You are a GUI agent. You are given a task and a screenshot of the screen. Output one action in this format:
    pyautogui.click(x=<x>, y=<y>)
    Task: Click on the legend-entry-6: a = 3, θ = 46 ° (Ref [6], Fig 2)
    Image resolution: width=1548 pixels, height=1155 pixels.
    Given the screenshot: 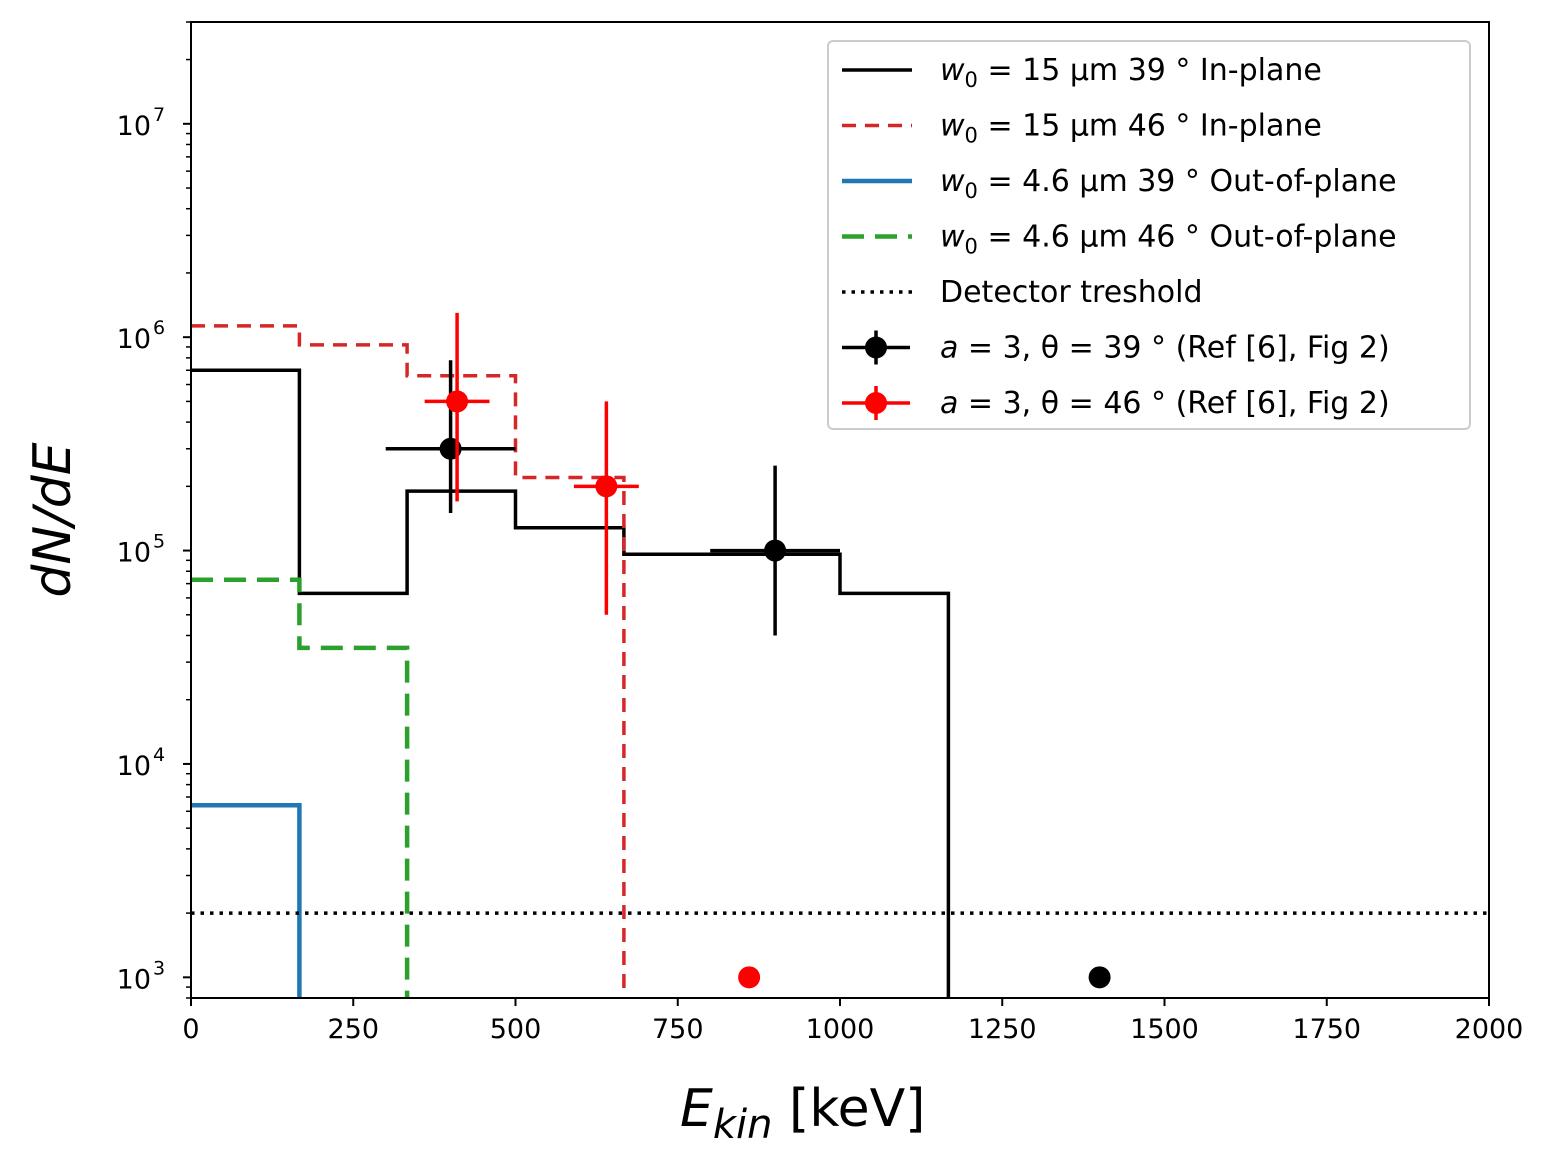 What is the action you would take?
    pyautogui.click(x=1116, y=403)
    